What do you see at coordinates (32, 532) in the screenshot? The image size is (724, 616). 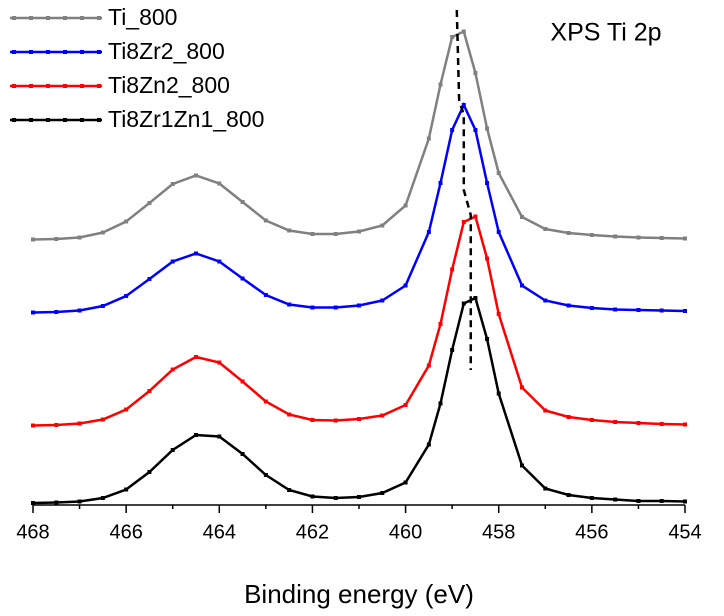 I see `x-tick-label: 468` at bounding box center [32, 532].